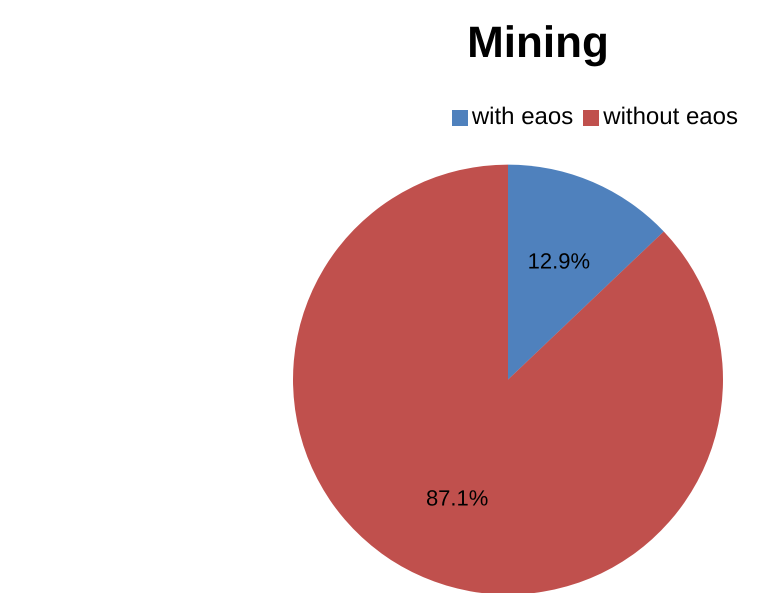 The width and height of the screenshot is (769, 605). I want to click on chart-title: Mining, so click(538, 43).